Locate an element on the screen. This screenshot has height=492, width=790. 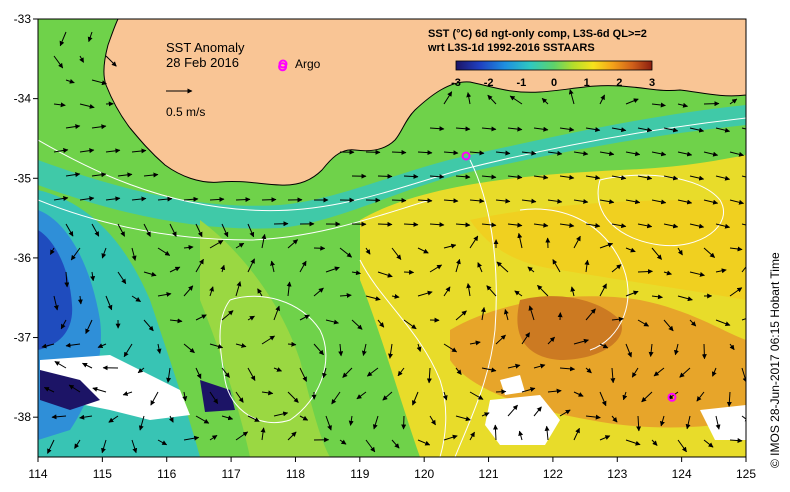
lon-tick-label: 119 is located at coordinates (359, 474).